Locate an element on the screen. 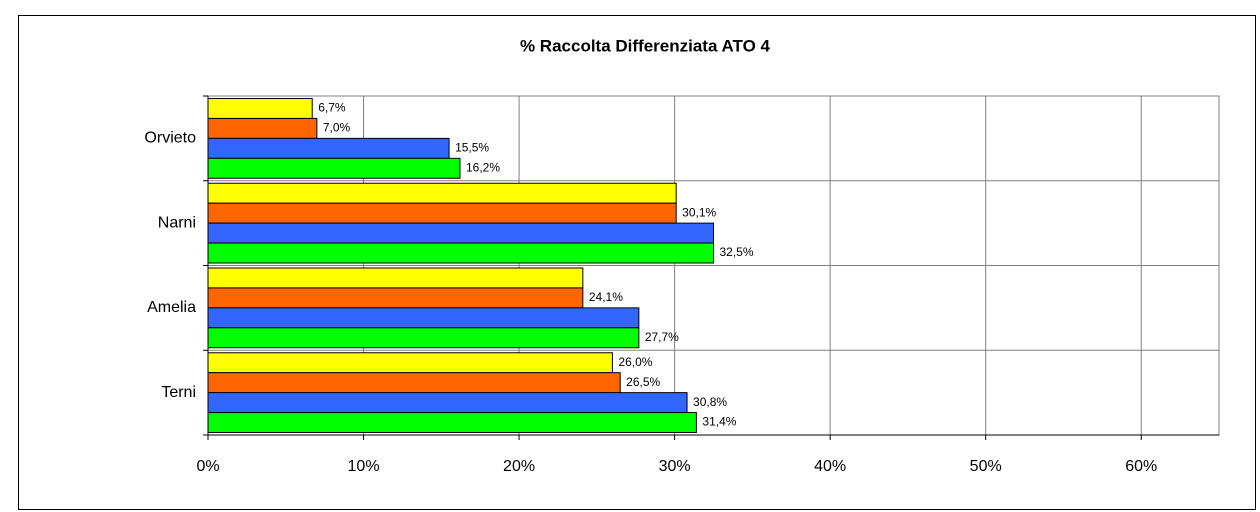 This screenshot has width=1260, height=512. chart-title: % Raccolta Differenziata ATO 4 is located at coordinates (645, 45).